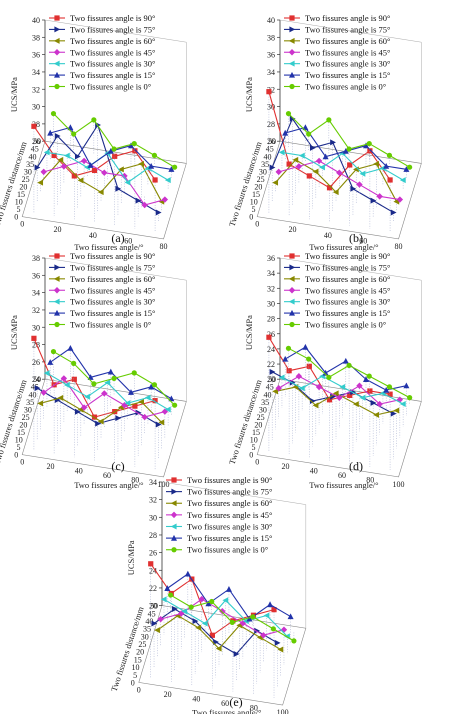 This screenshot has width=474, height=714. What do you see at coordinates (142, 644) in the screenshot?
I see `y-tick-label: 25` at bounding box center [142, 644].